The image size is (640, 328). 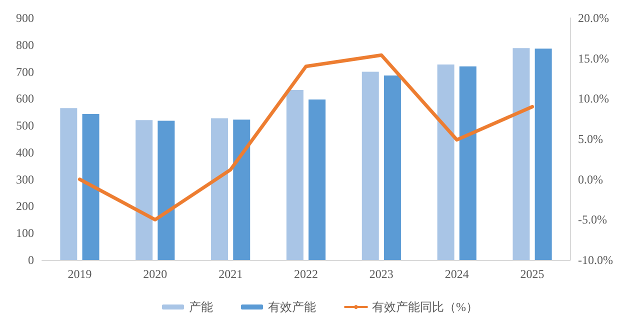 What do you see at coordinates (593, 18) in the screenshot?
I see `y2-tick-label: 20.0%` at bounding box center [593, 18].